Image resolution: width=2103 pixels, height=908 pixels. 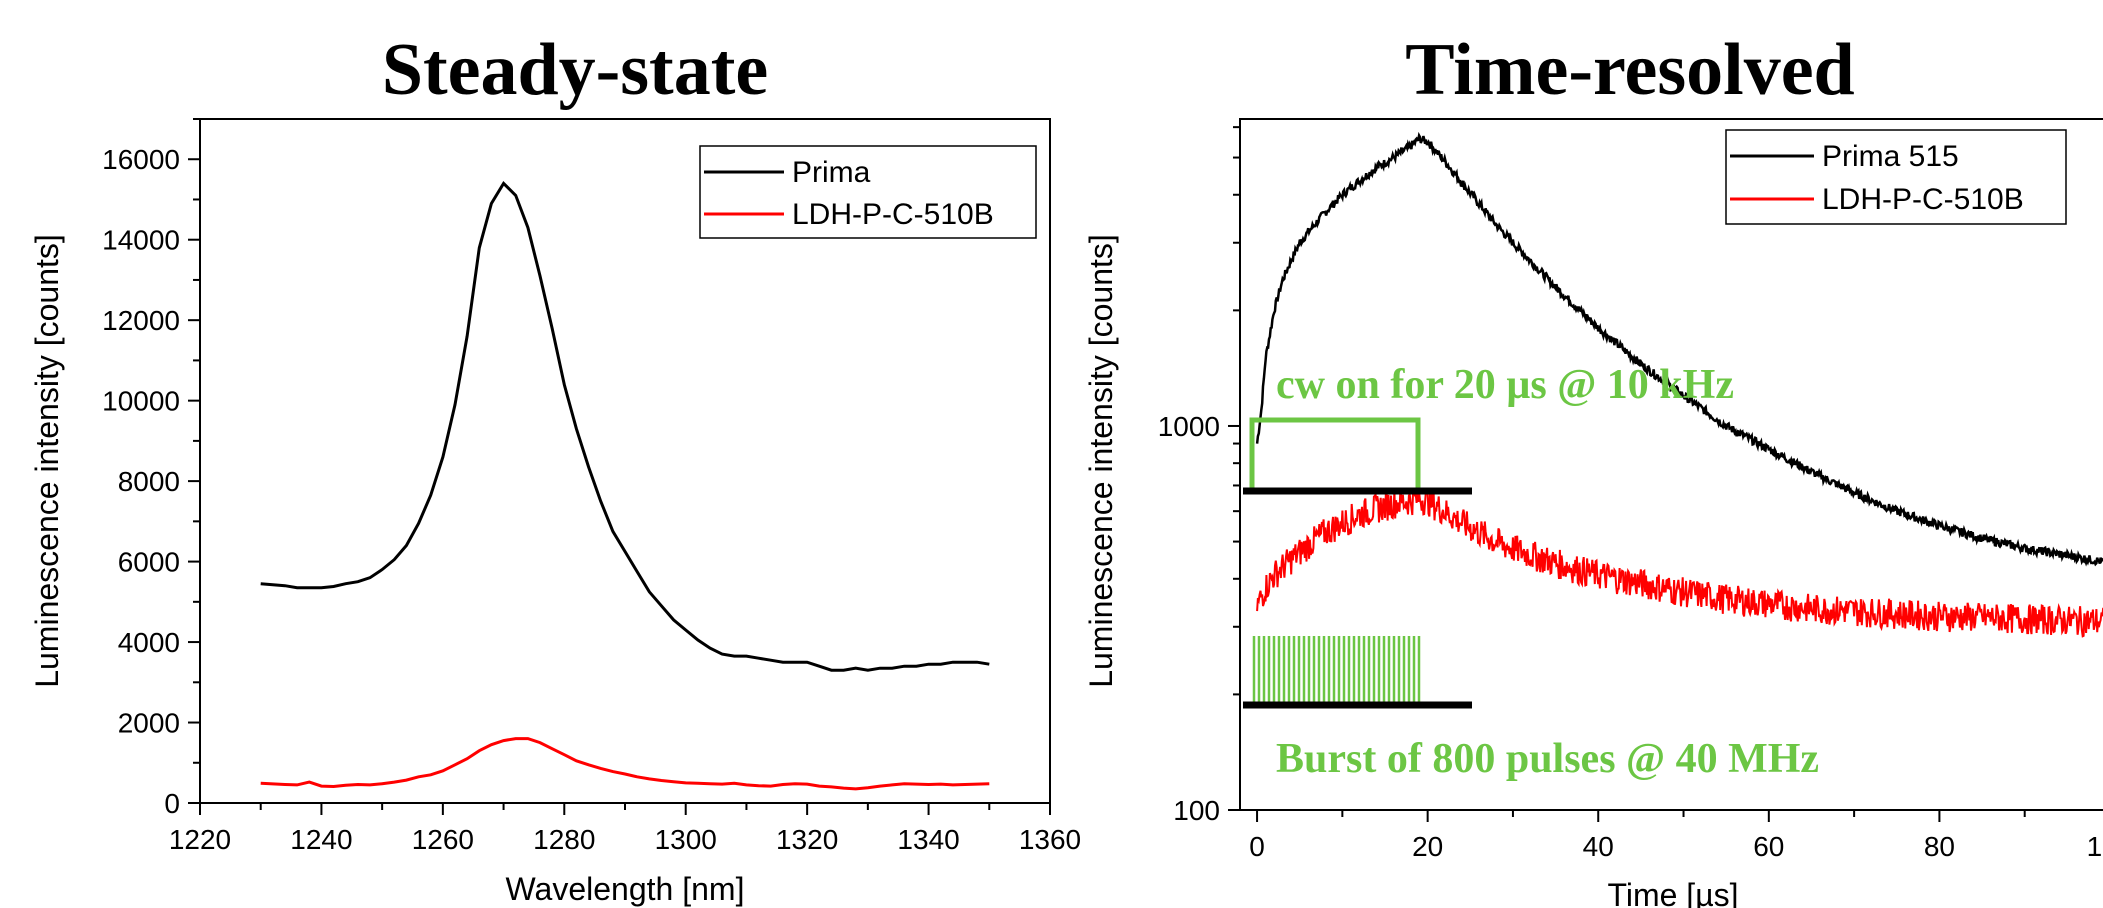 I want to click on x-tick-label: 1300, so click(x=686, y=839).